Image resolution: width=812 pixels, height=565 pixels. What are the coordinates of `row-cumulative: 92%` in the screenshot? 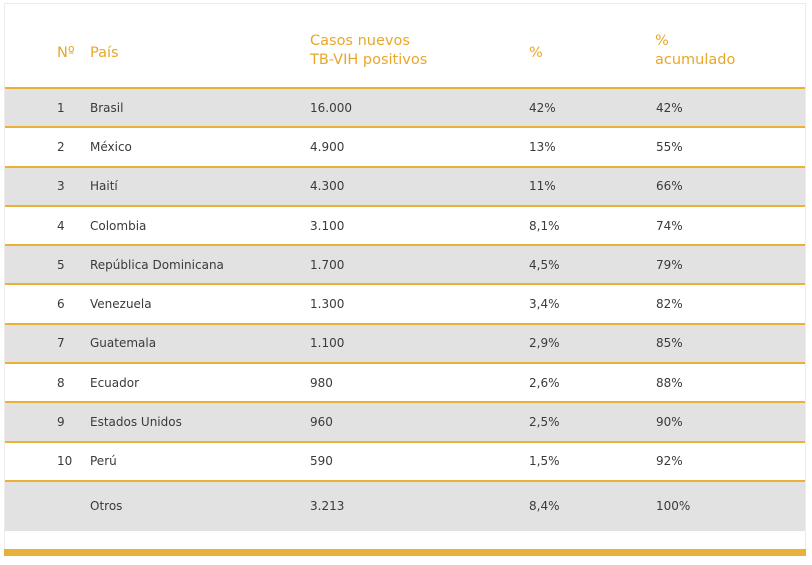 It's located at (669, 461).